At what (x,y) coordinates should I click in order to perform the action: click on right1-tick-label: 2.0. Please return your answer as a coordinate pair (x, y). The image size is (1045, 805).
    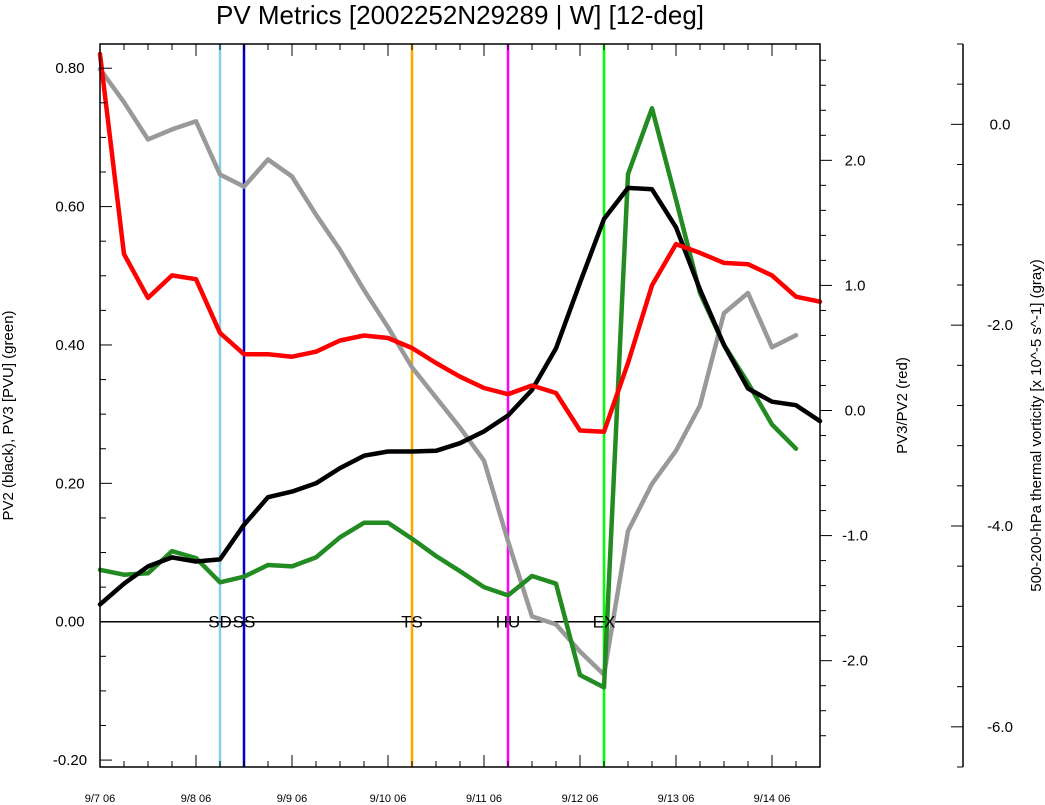
    Looking at the image, I should click on (855, 160).